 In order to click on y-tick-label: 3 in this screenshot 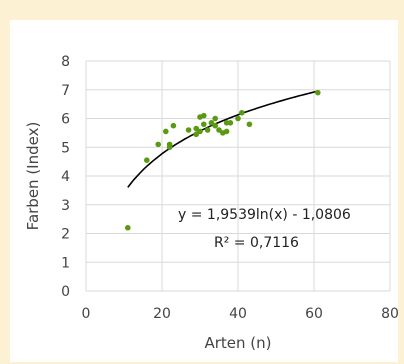, I will do `click(65, 206)`.